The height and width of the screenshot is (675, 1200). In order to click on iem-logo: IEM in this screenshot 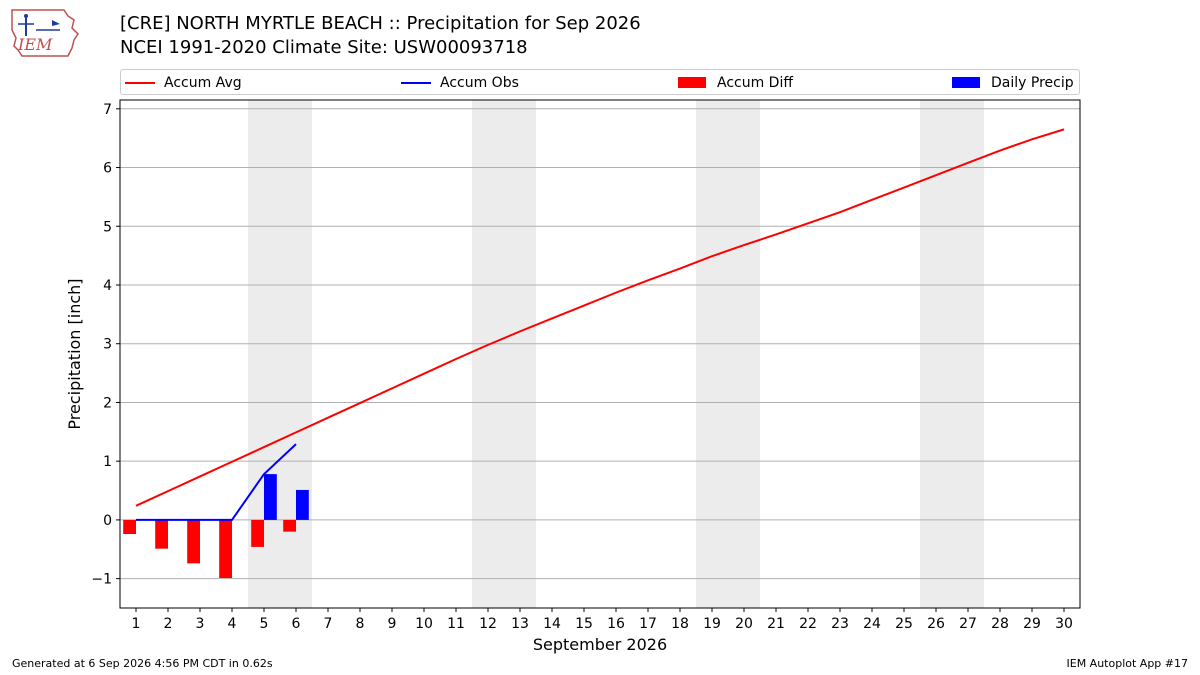, I will do `click(45, 33)`.